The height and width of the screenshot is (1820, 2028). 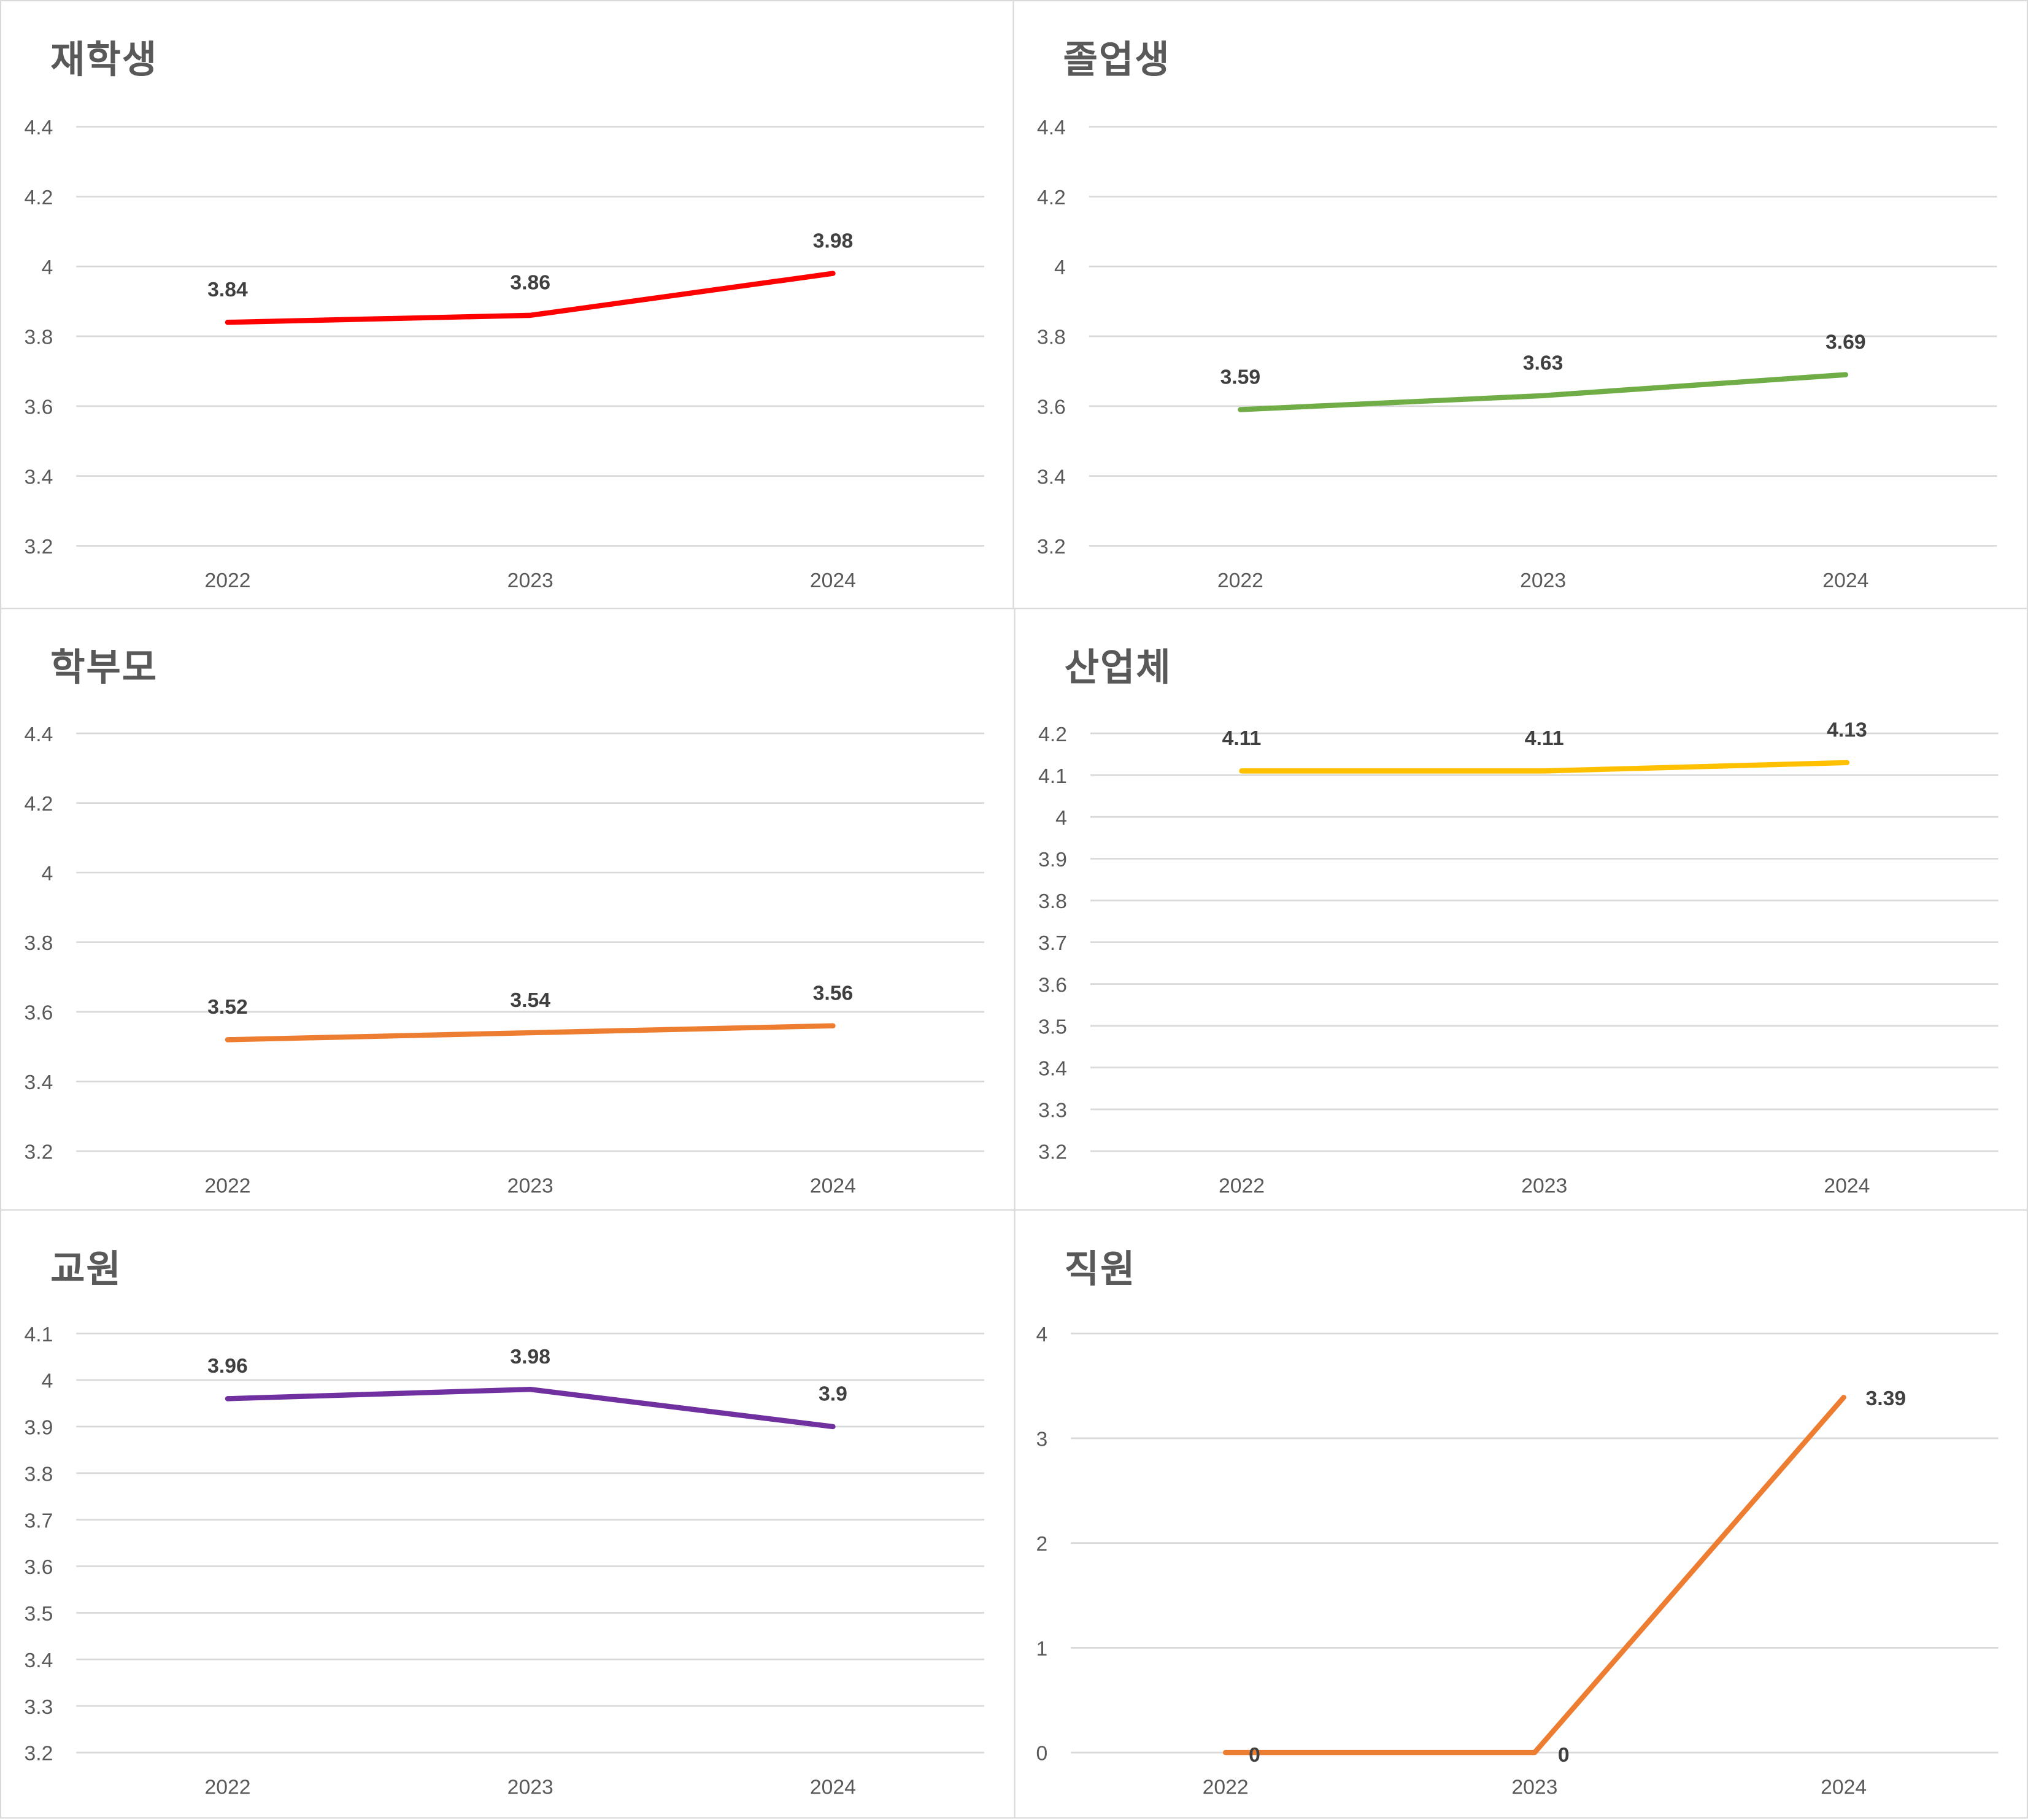 I want to click on data-label: 3.9, so click(x=833, y=1394).